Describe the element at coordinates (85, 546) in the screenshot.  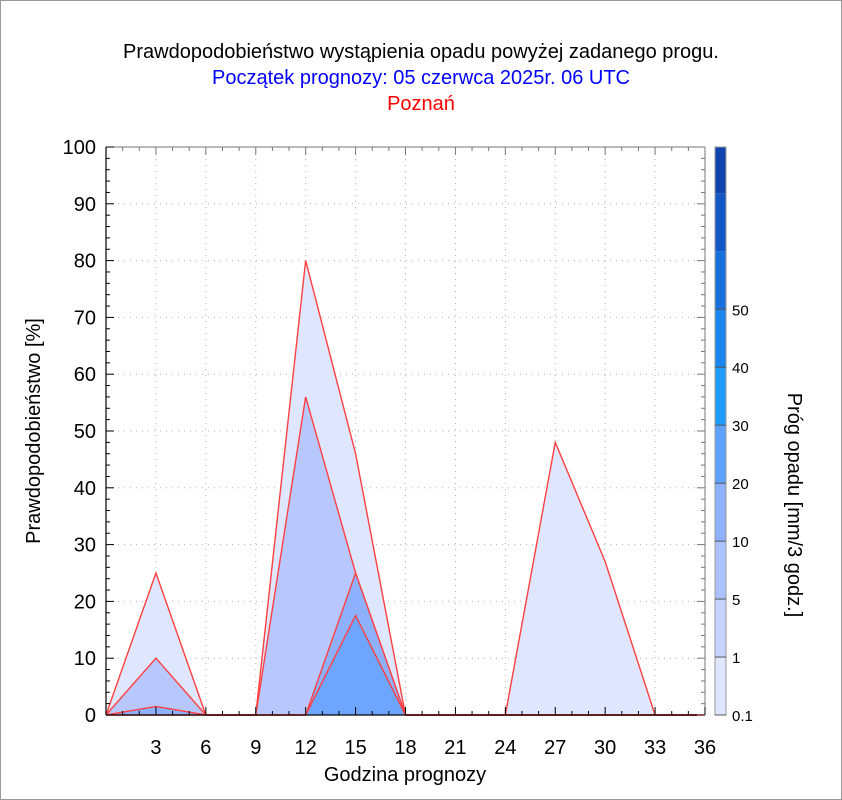
I see `y-tick-label: 30` at that location.